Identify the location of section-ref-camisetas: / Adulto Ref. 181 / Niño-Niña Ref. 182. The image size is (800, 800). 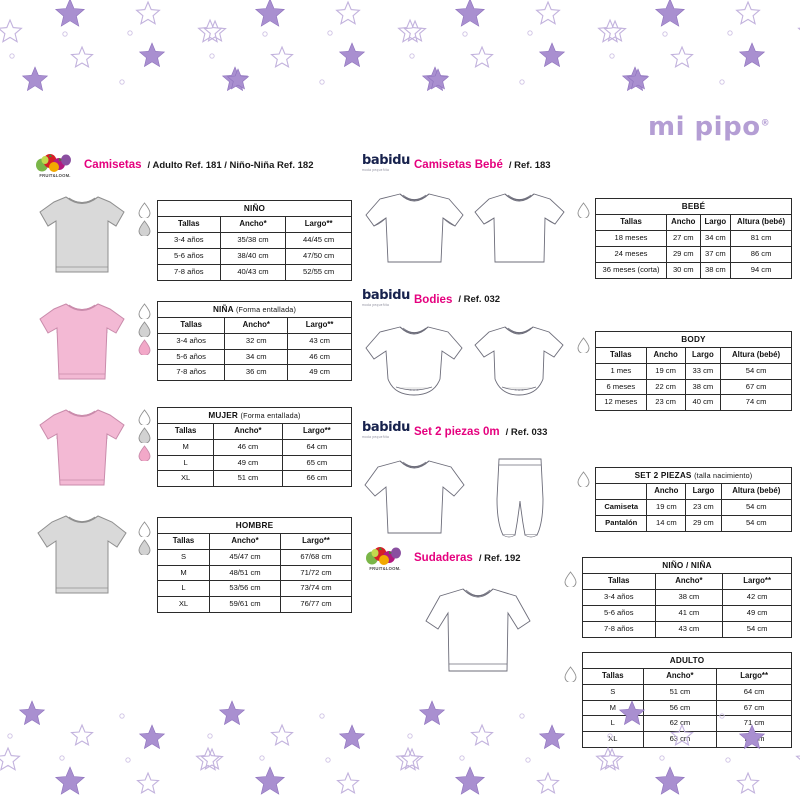
(230, 165).